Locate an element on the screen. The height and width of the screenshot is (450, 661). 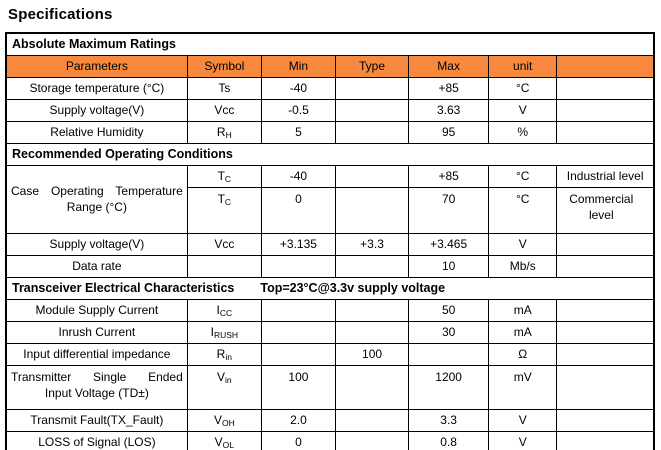
section-header-absolute-maximum-ratings: Absolute Maximum Ratings is located at coordinates (330, 44).